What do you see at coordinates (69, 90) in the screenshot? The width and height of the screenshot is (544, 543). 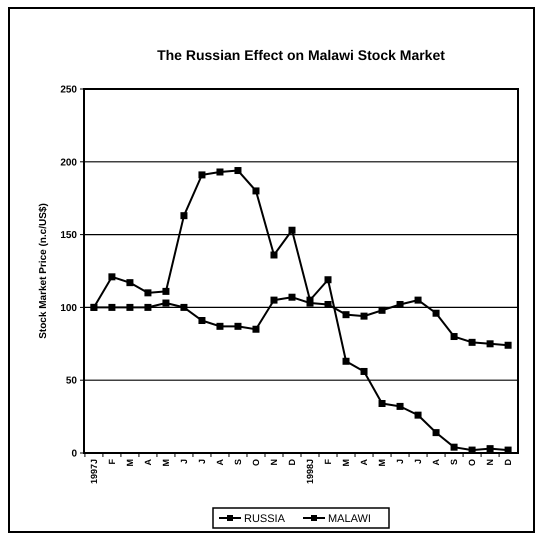 I see `y-tick-label: 250` at bounding box center [69, 90].